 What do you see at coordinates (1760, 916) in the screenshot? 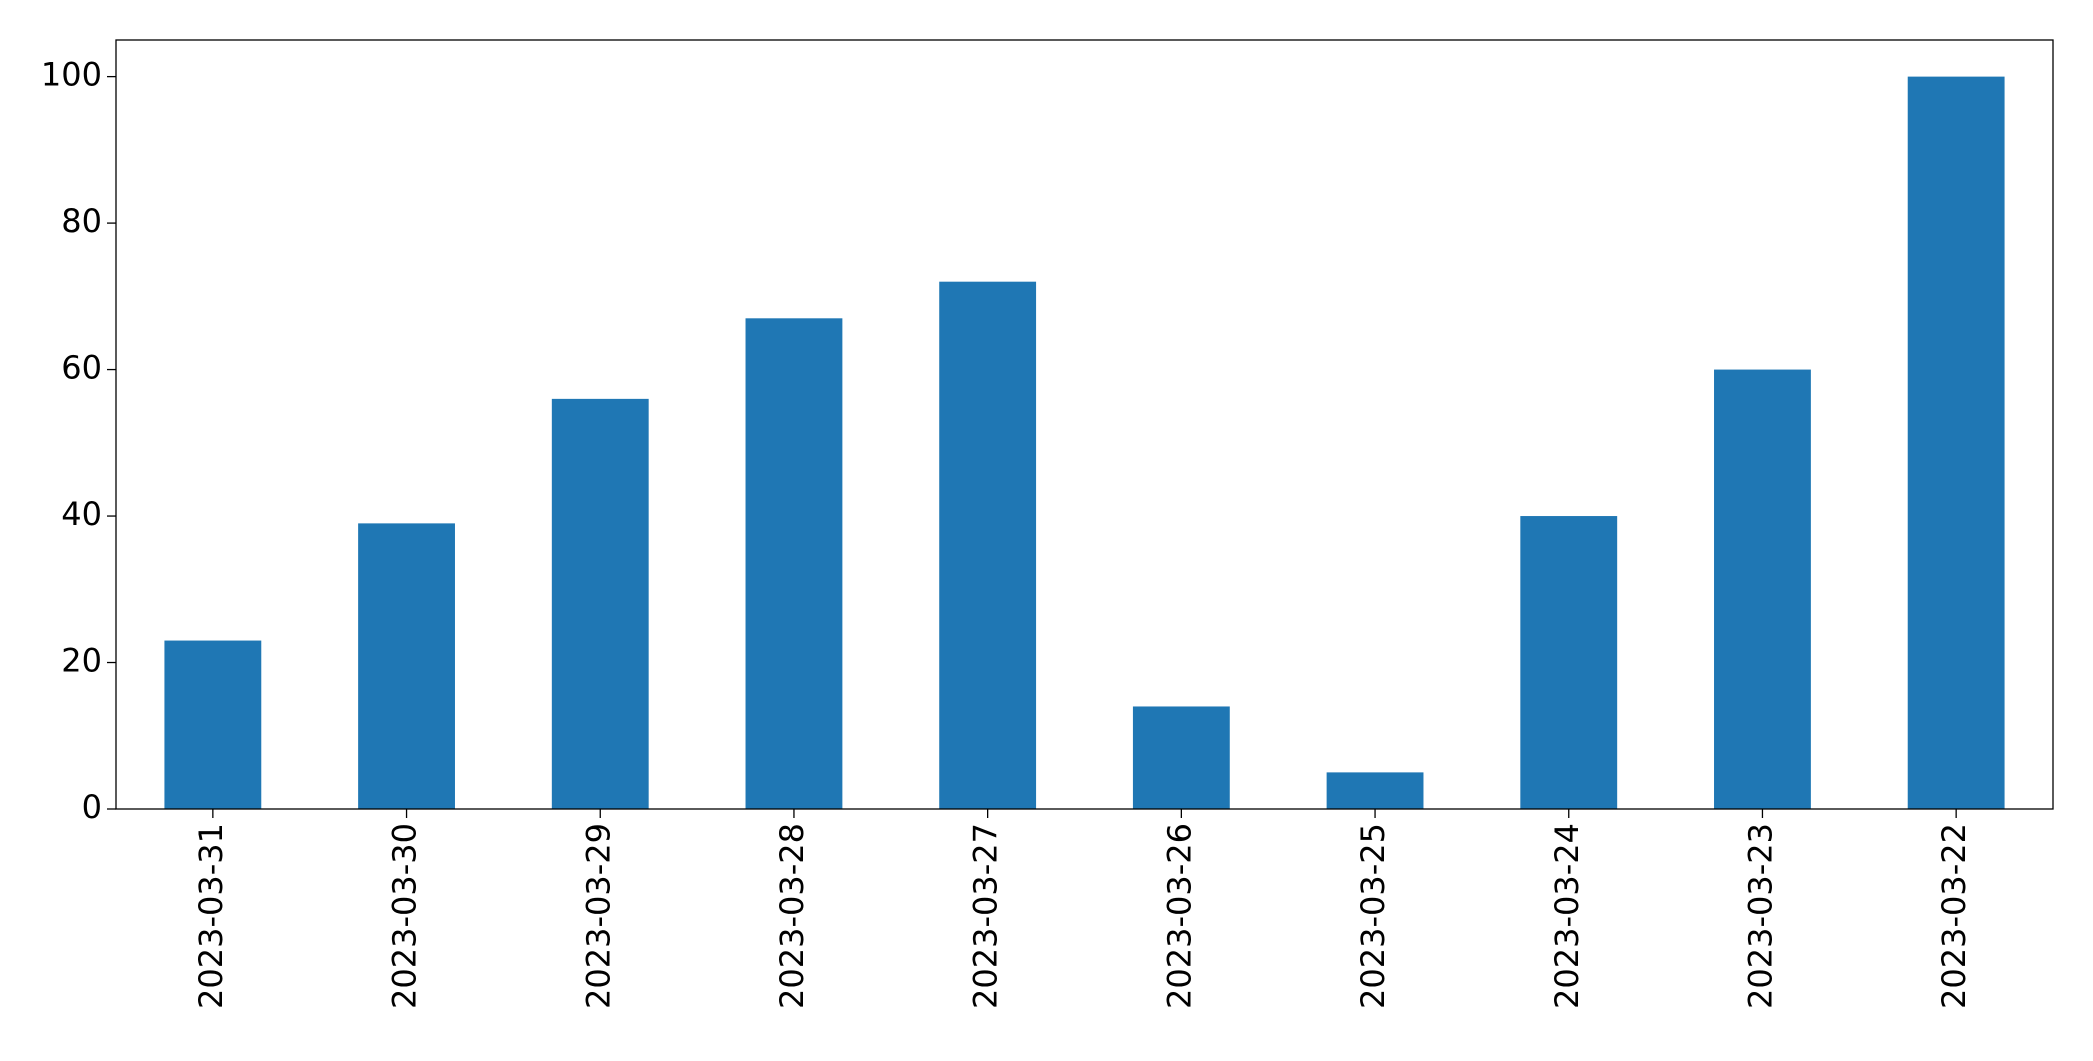
I see `x-tick-label: 2023-03-23` at bounding box center [1760, 916].